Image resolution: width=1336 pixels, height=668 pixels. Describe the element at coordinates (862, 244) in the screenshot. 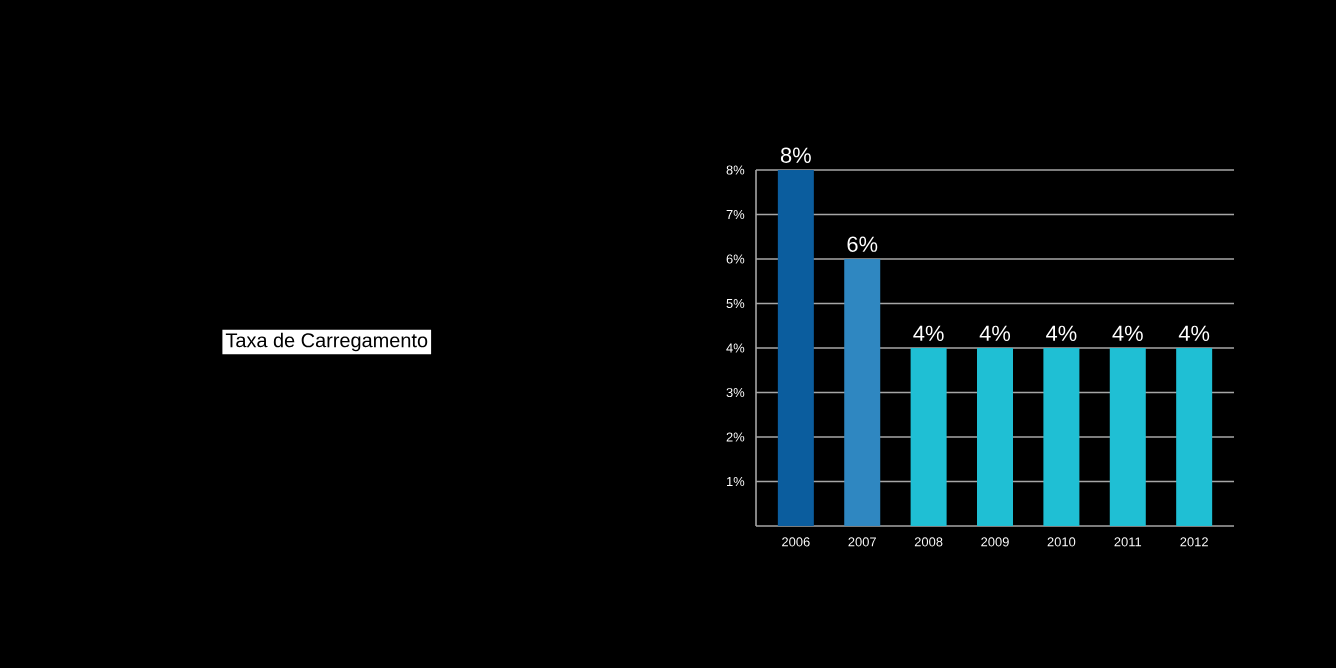

I see `data-label: 6%` at that location.